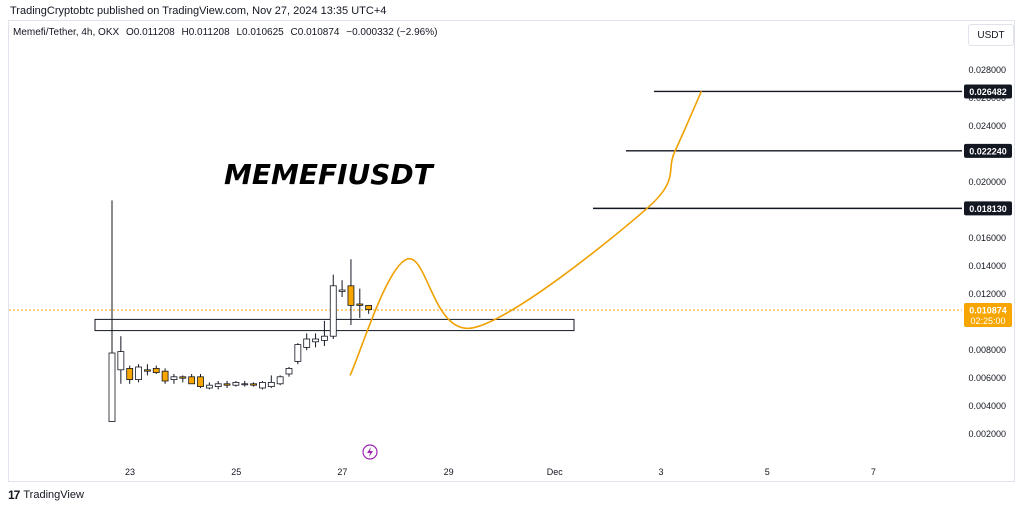 The height and width of the screenshot is (508, 1024). I want to click on footer-brand: 17 TradingView, so click(46, 495).